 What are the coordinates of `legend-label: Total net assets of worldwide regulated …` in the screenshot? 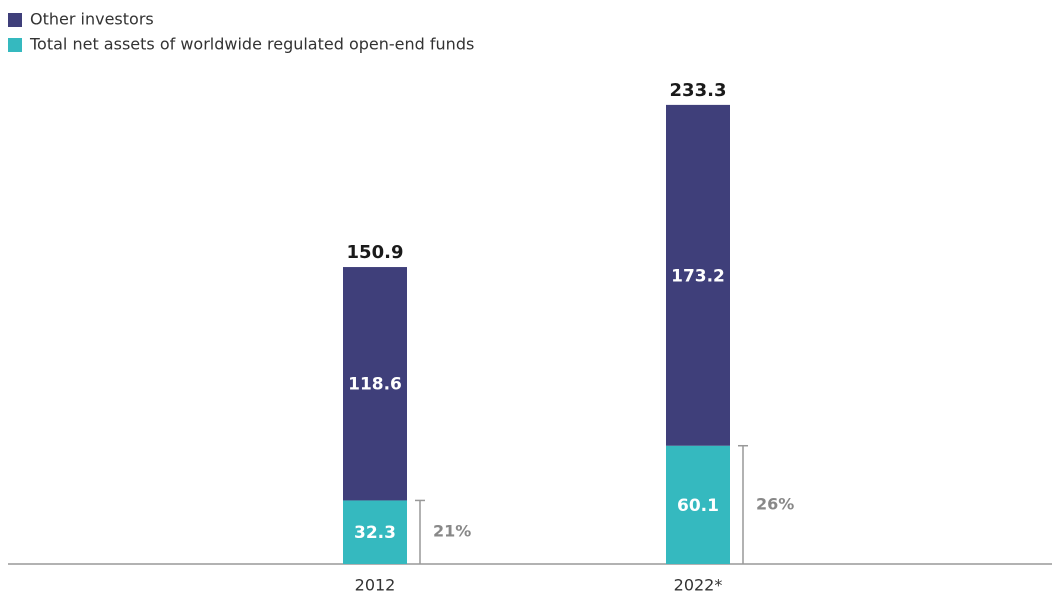 It's located at (251, 44).